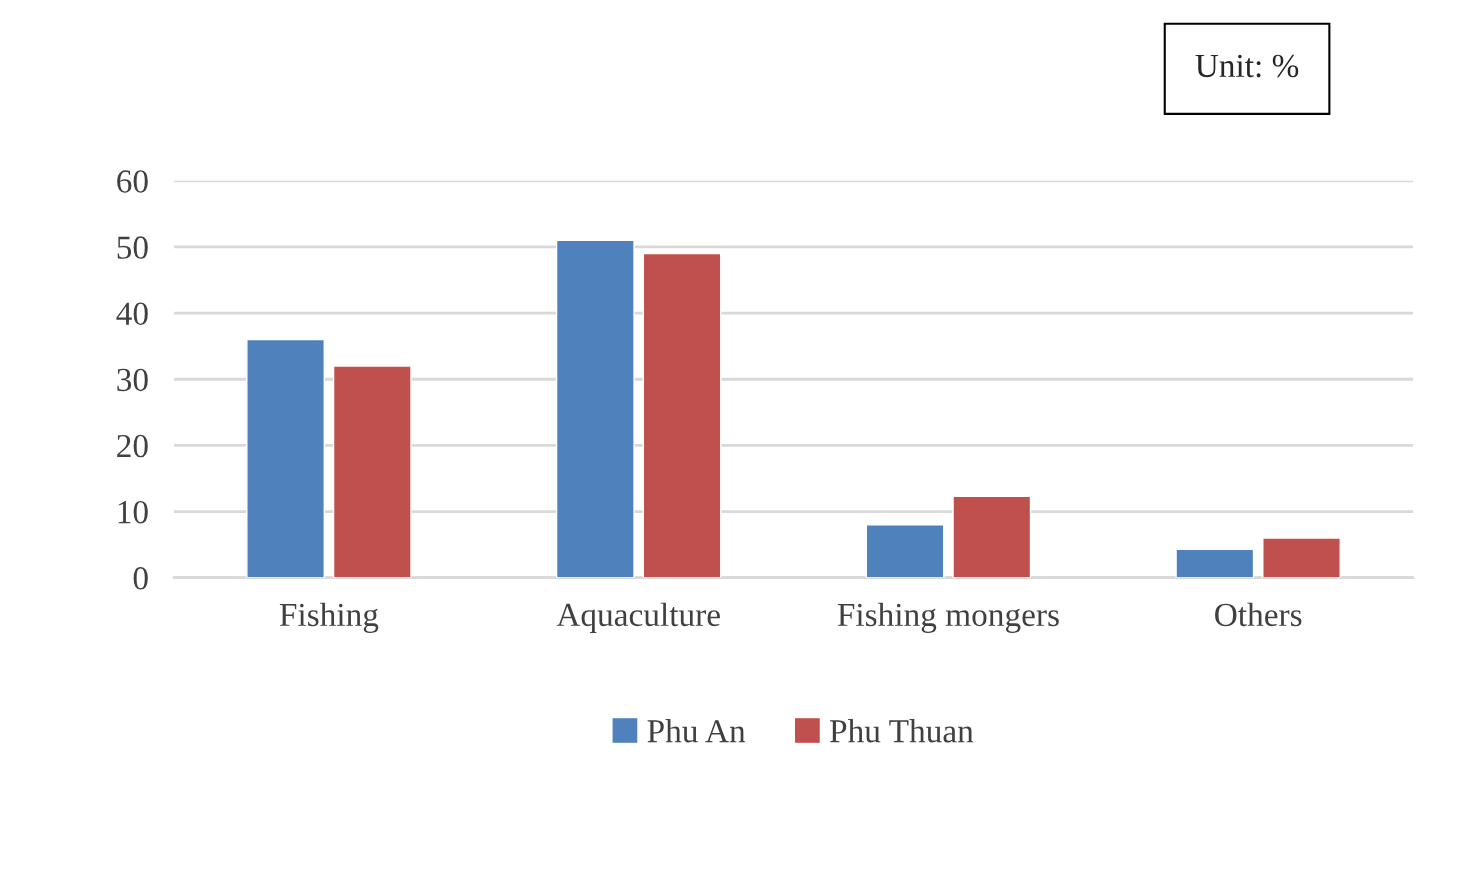 The height and width of the screenshot is (882, 1475). Describe the element at coordinates (1258, 614) in the screenshot. I see `x-tick-label: Others` at that location.